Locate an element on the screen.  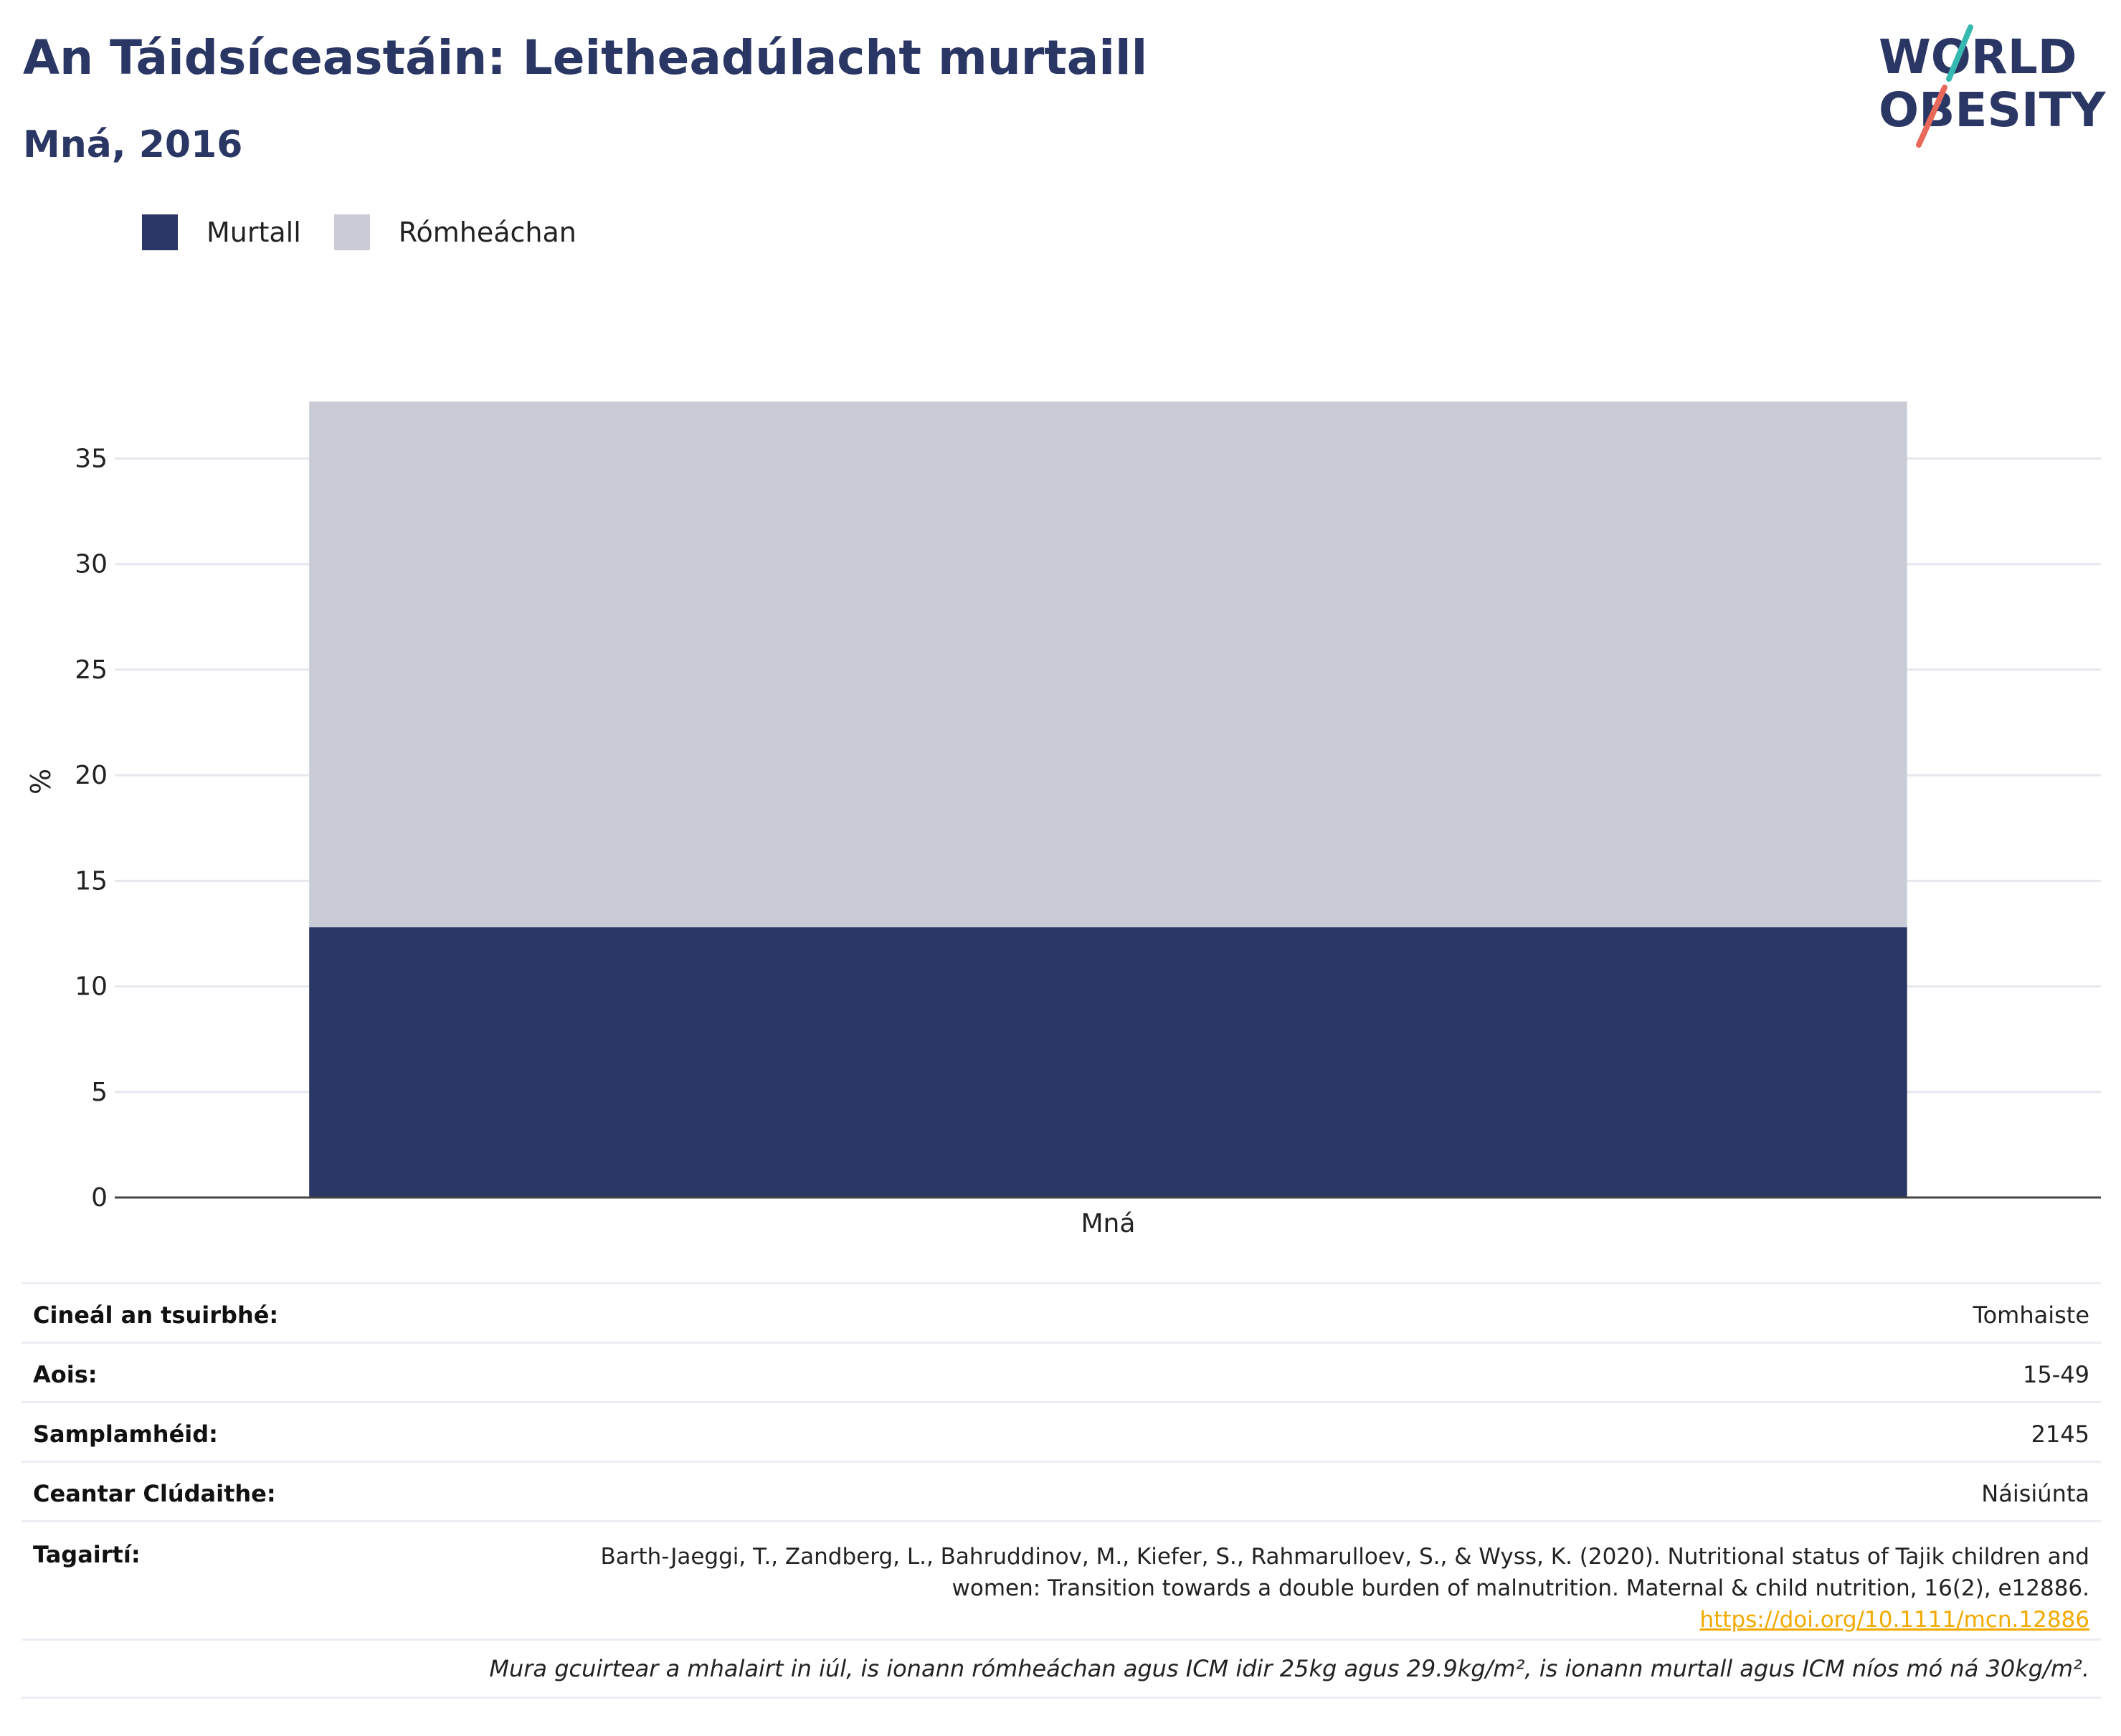
info-row-coverage: Ceantar Clúdaithe: Náisiúnta is located at coordinates (1061, 1490).